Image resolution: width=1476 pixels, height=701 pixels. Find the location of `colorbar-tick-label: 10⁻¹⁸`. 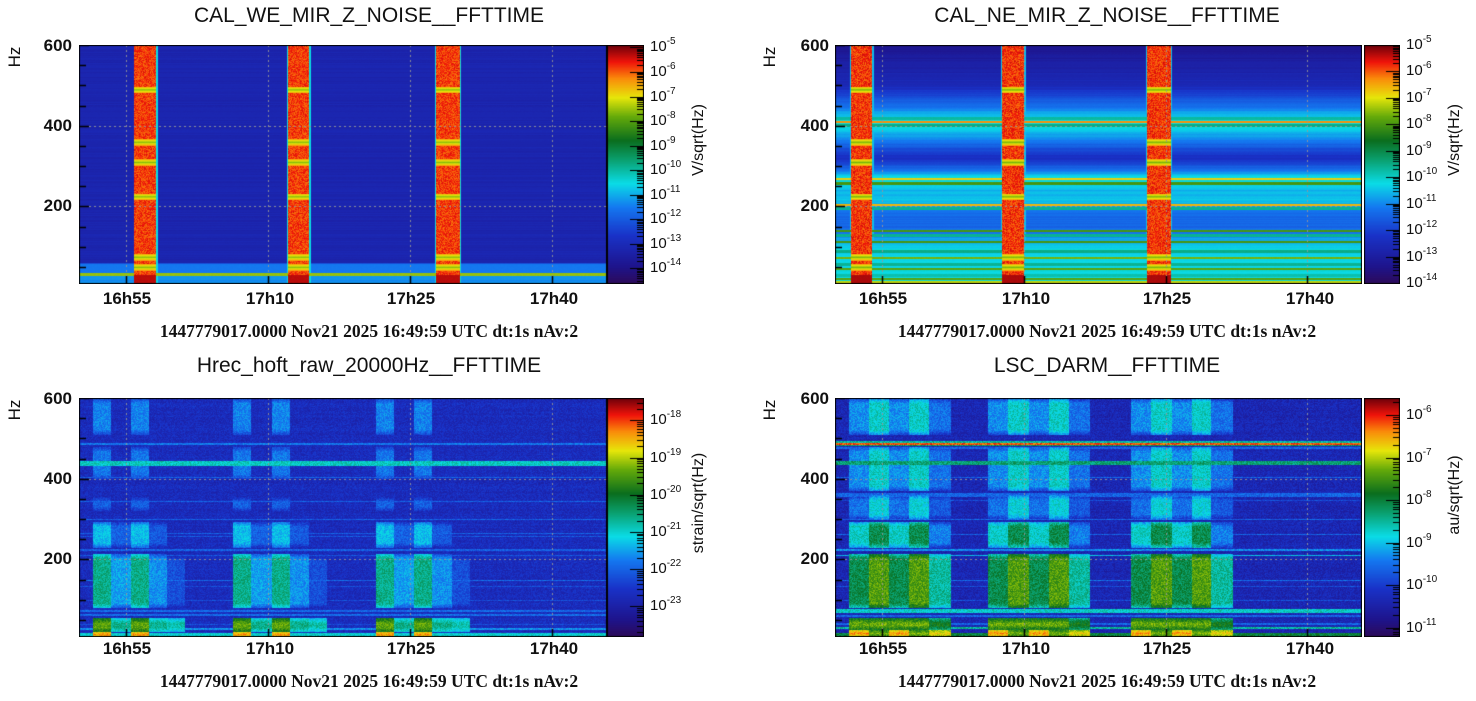

colorbar-tick-label: 10⁻¹⁸ is located at coordinates (666, 418).